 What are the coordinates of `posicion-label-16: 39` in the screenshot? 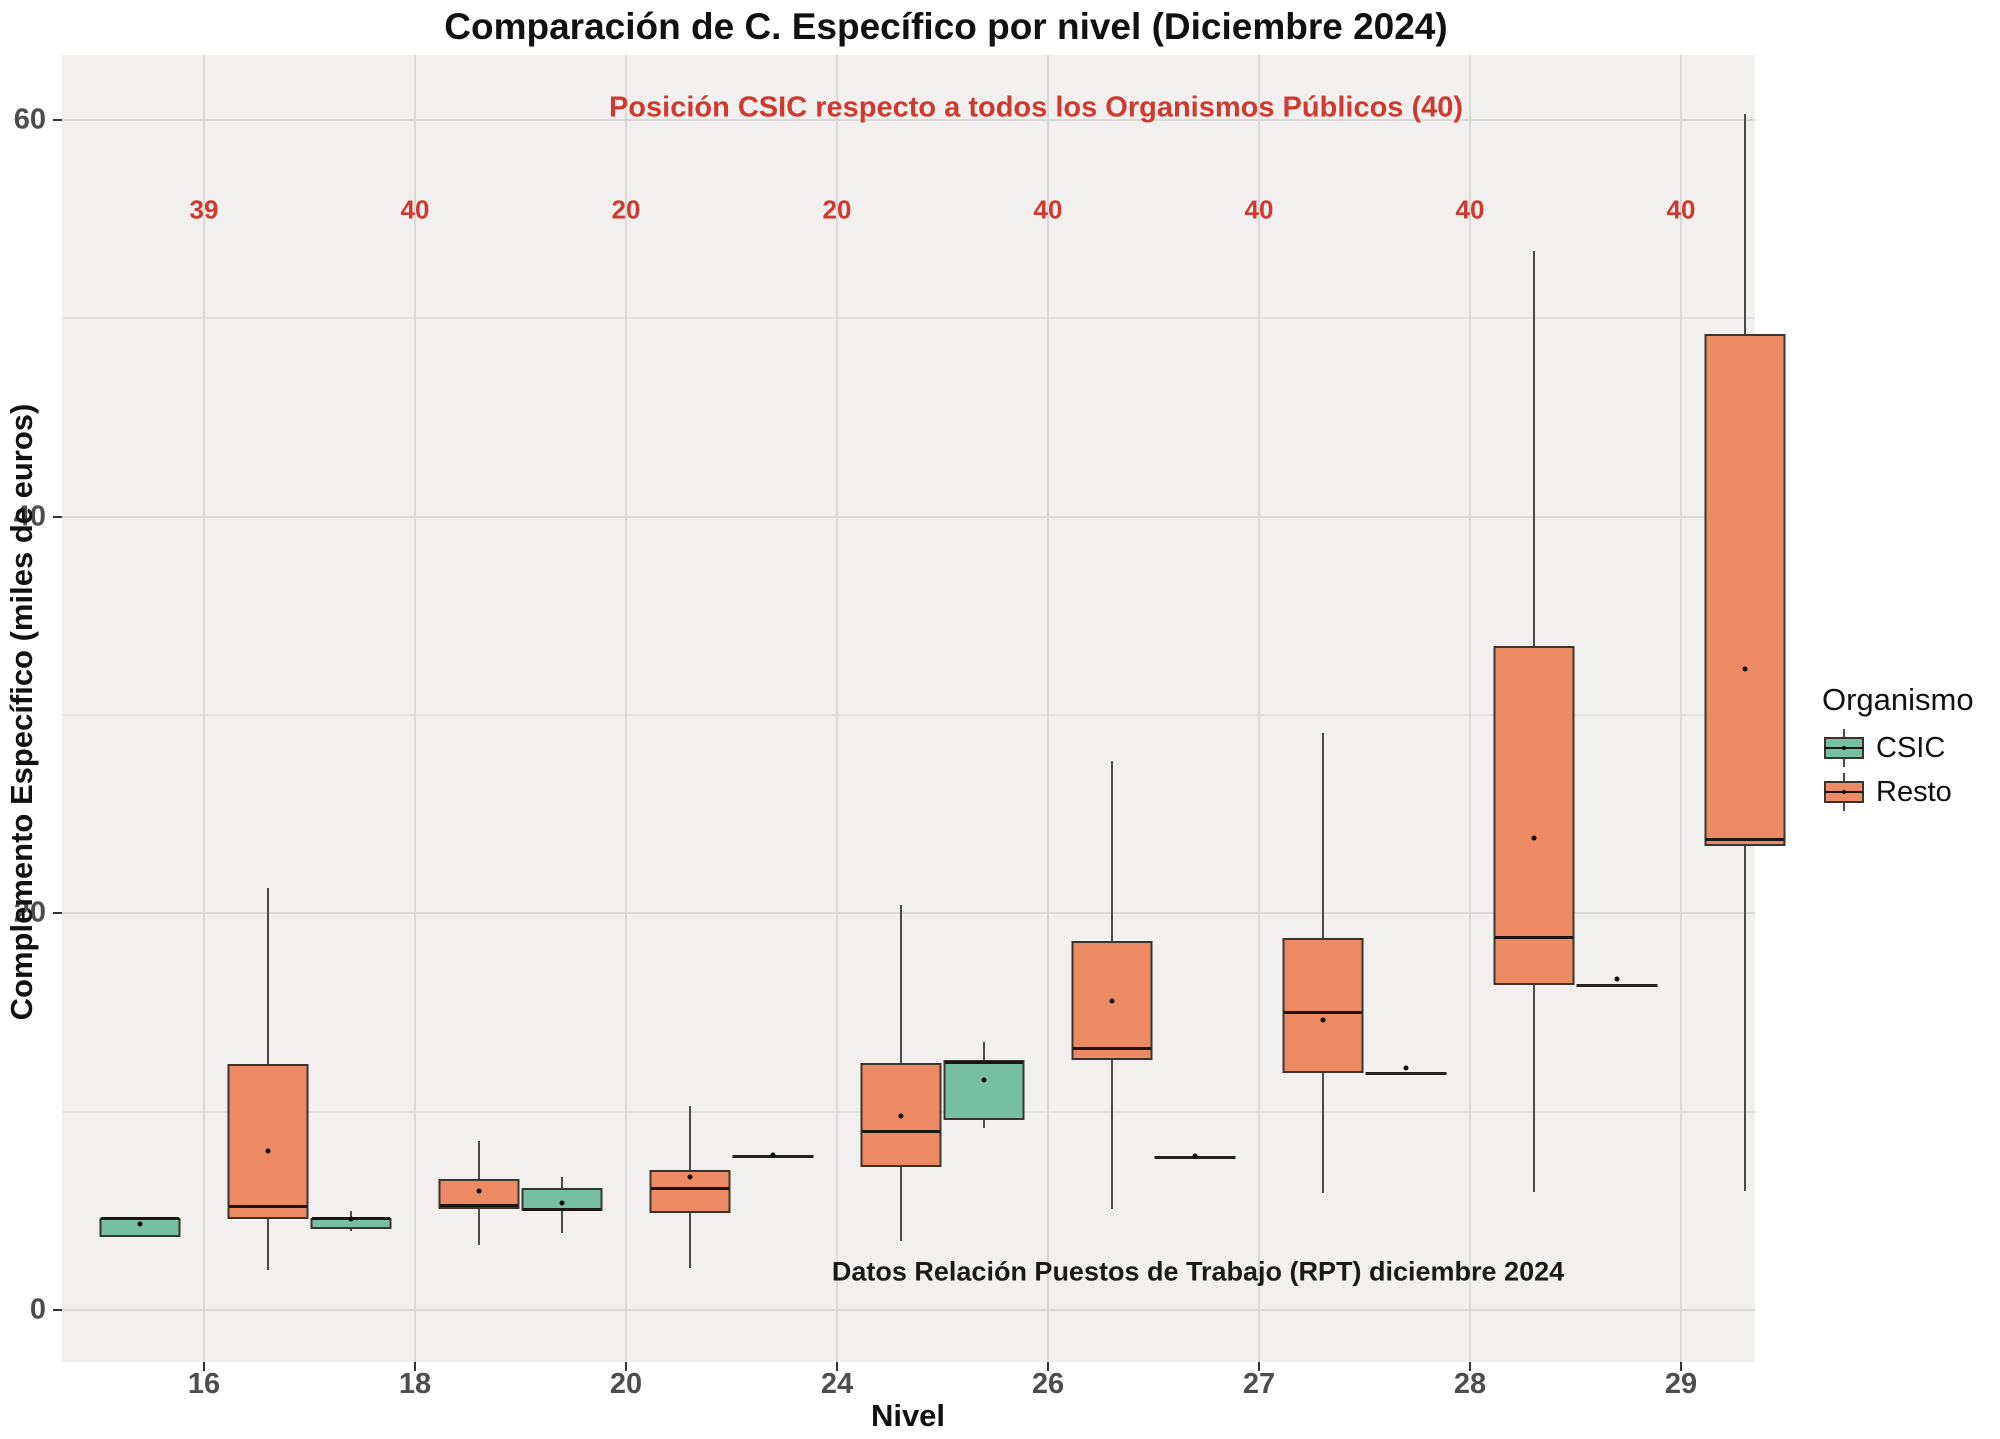 It's located at (204, 209).